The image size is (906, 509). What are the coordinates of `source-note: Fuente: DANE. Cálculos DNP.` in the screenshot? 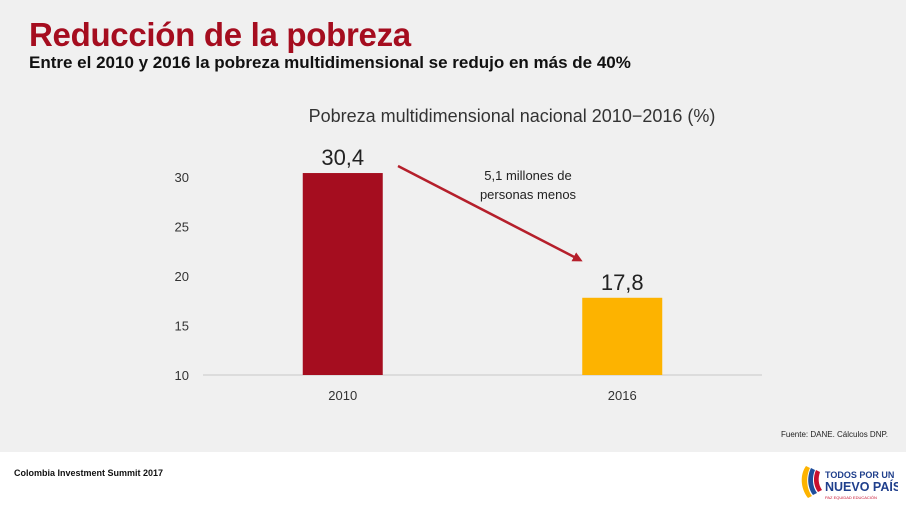 It's located at (834, 434).